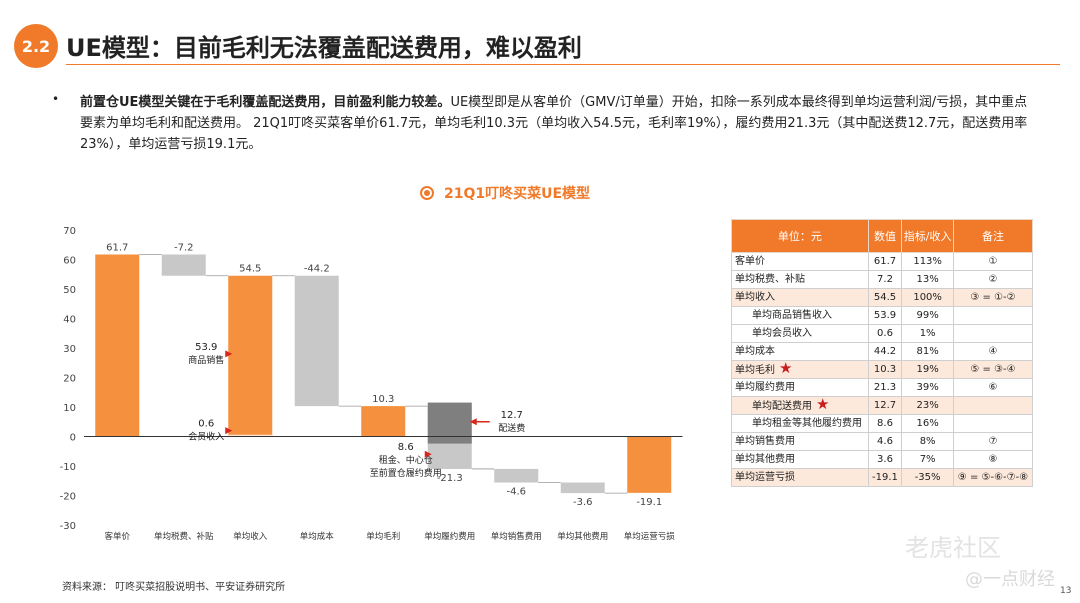 Image resolution: width=1080 pixels, height=603 pixels. I want to click on table-cell-label: 单均成本, so click(800, 351).